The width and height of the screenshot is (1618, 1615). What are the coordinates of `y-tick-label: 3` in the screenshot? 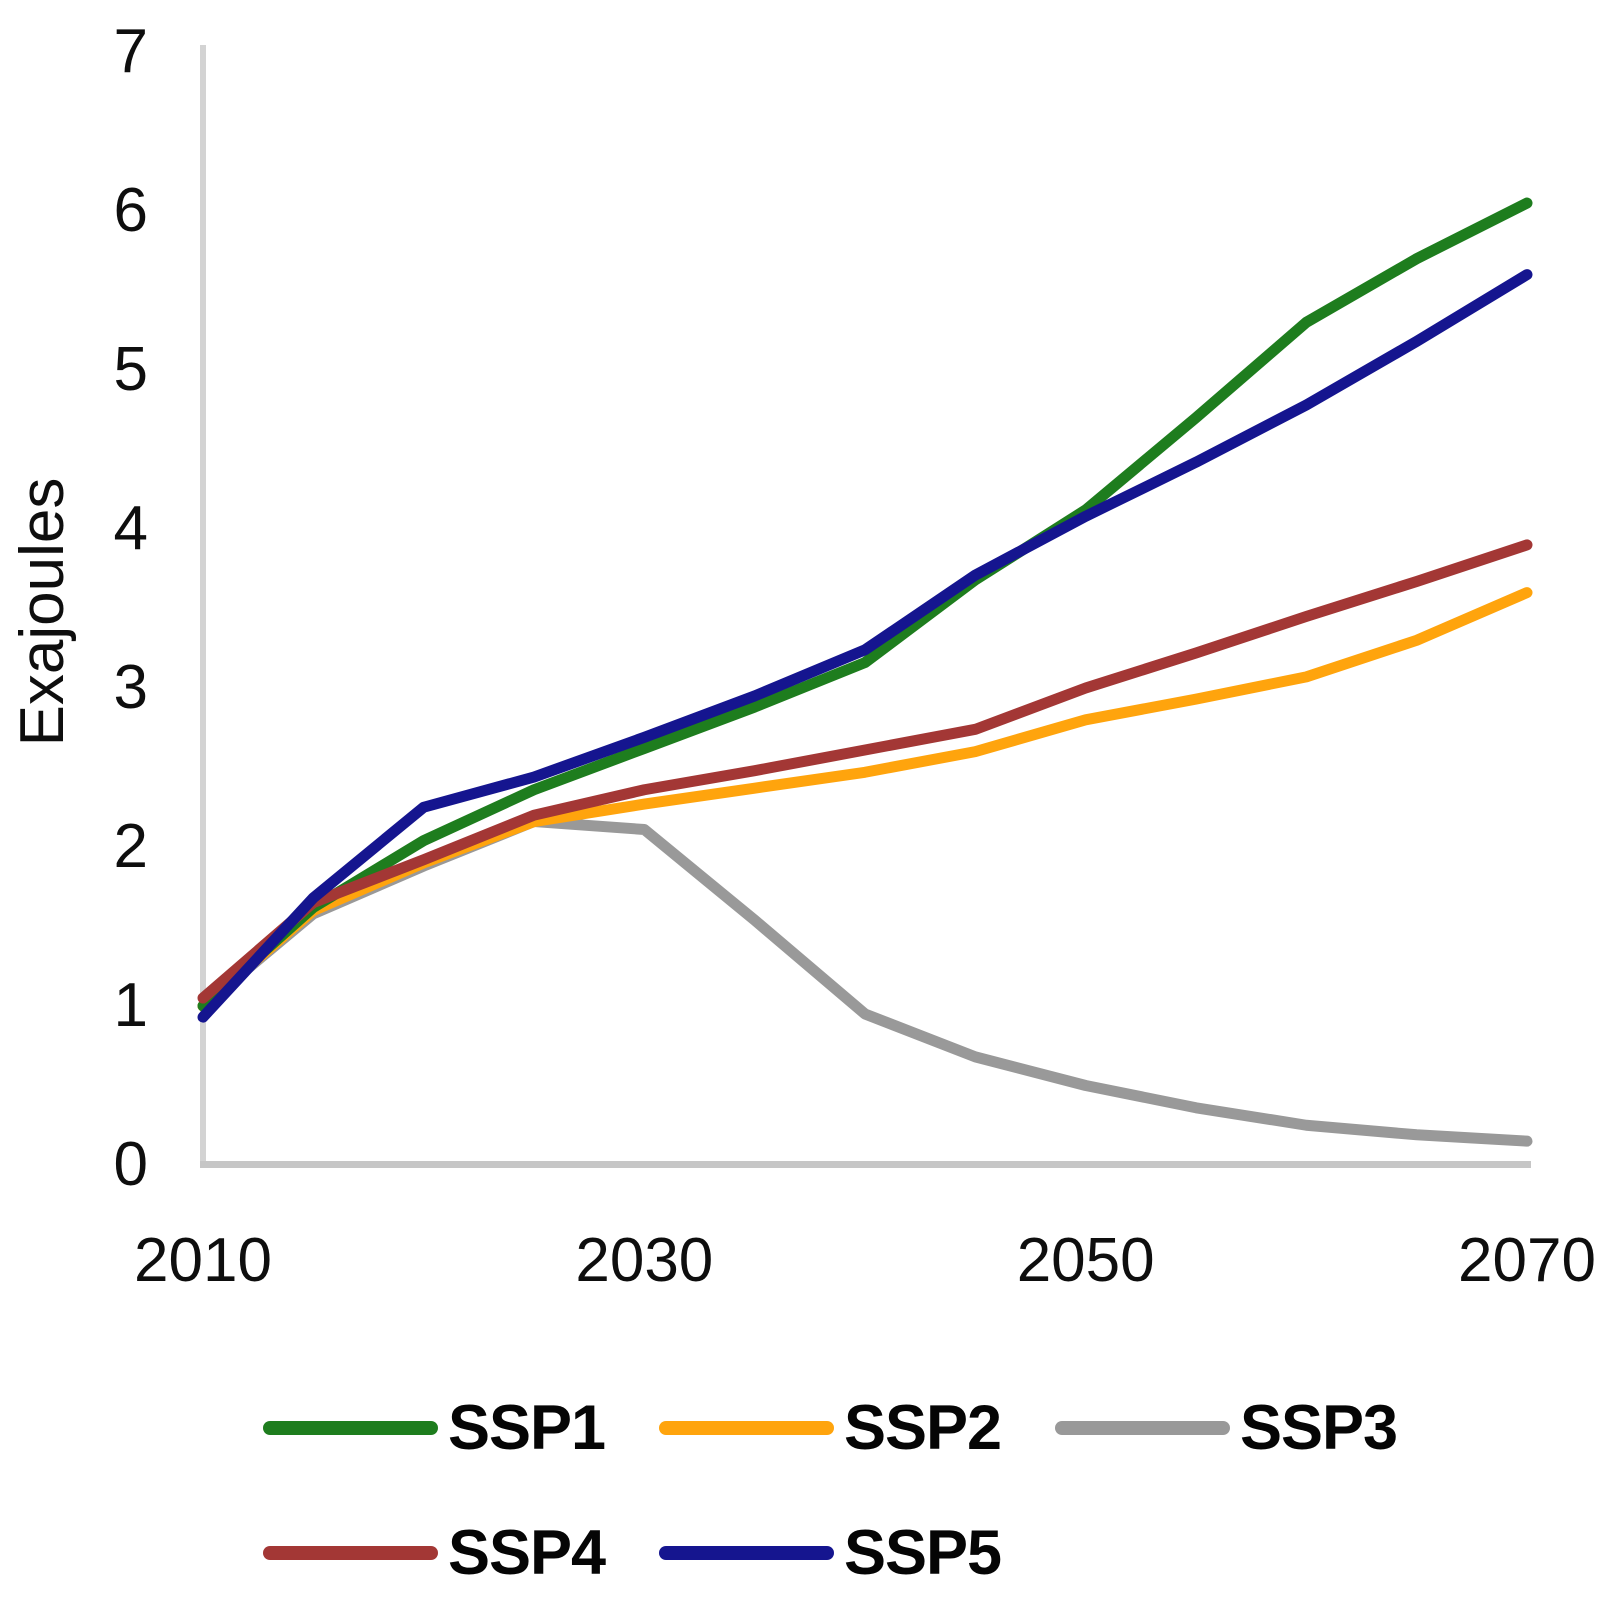 It's located at (130, 687).